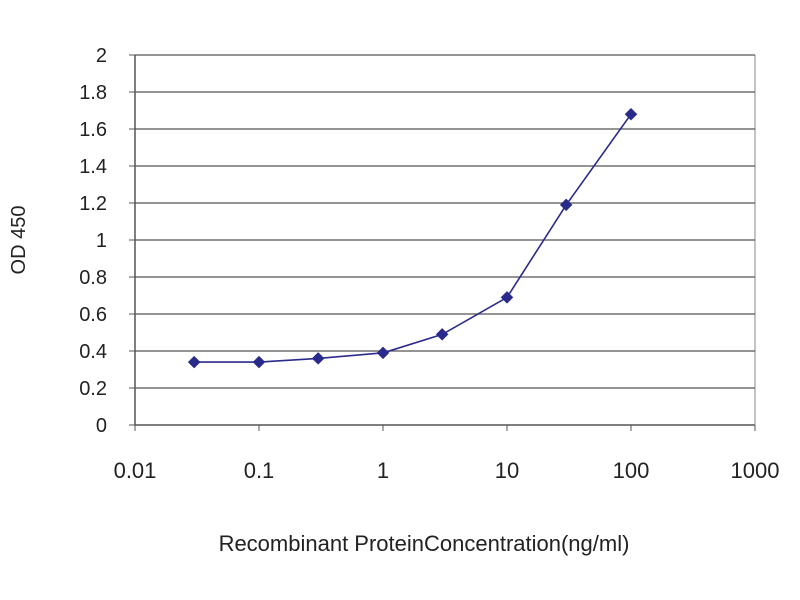  What do you see at coordinates (93, 167) in the screenshot?
I see `y-tick-label: 1.4` at bounding box center [93, 167].